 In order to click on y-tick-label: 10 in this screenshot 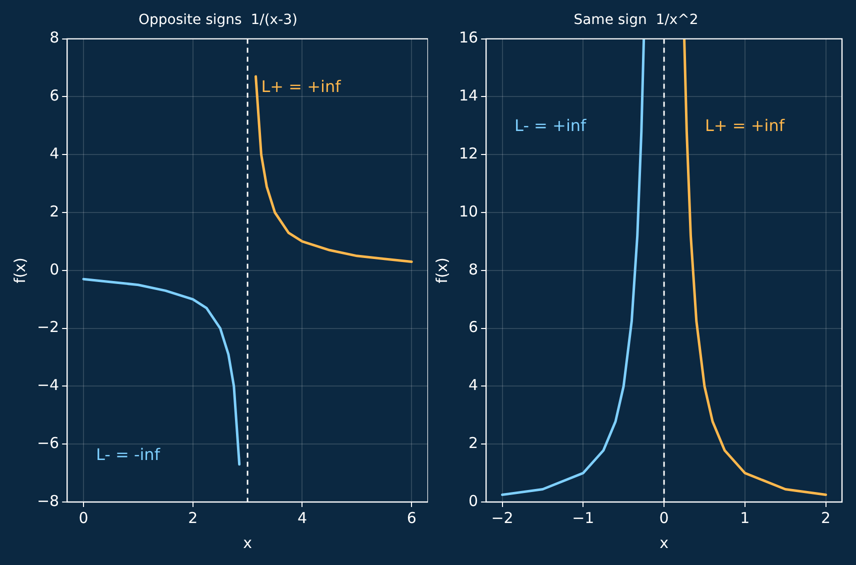, I will do `click(468, 211)`.